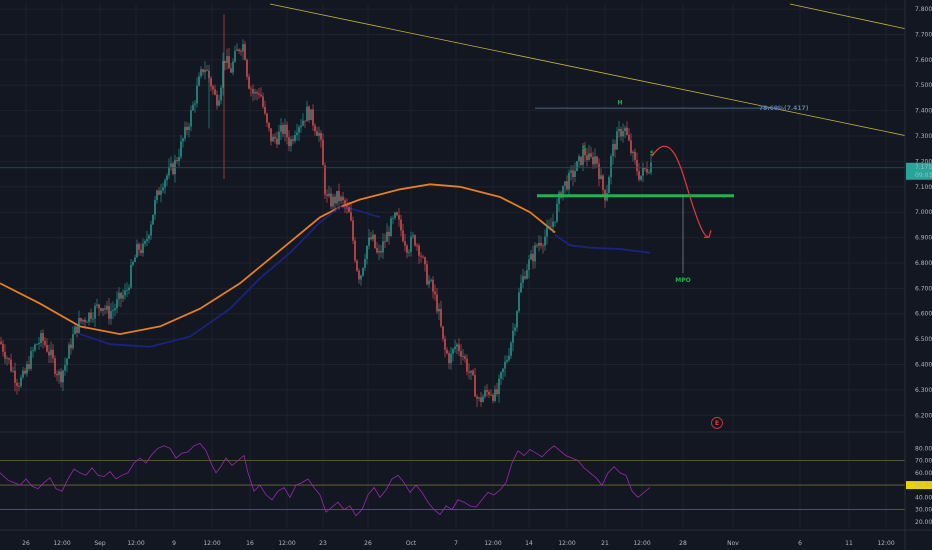  Describe the element at coordinates (680, 191) in the screenshot. I see `projection-arrow` at that location.